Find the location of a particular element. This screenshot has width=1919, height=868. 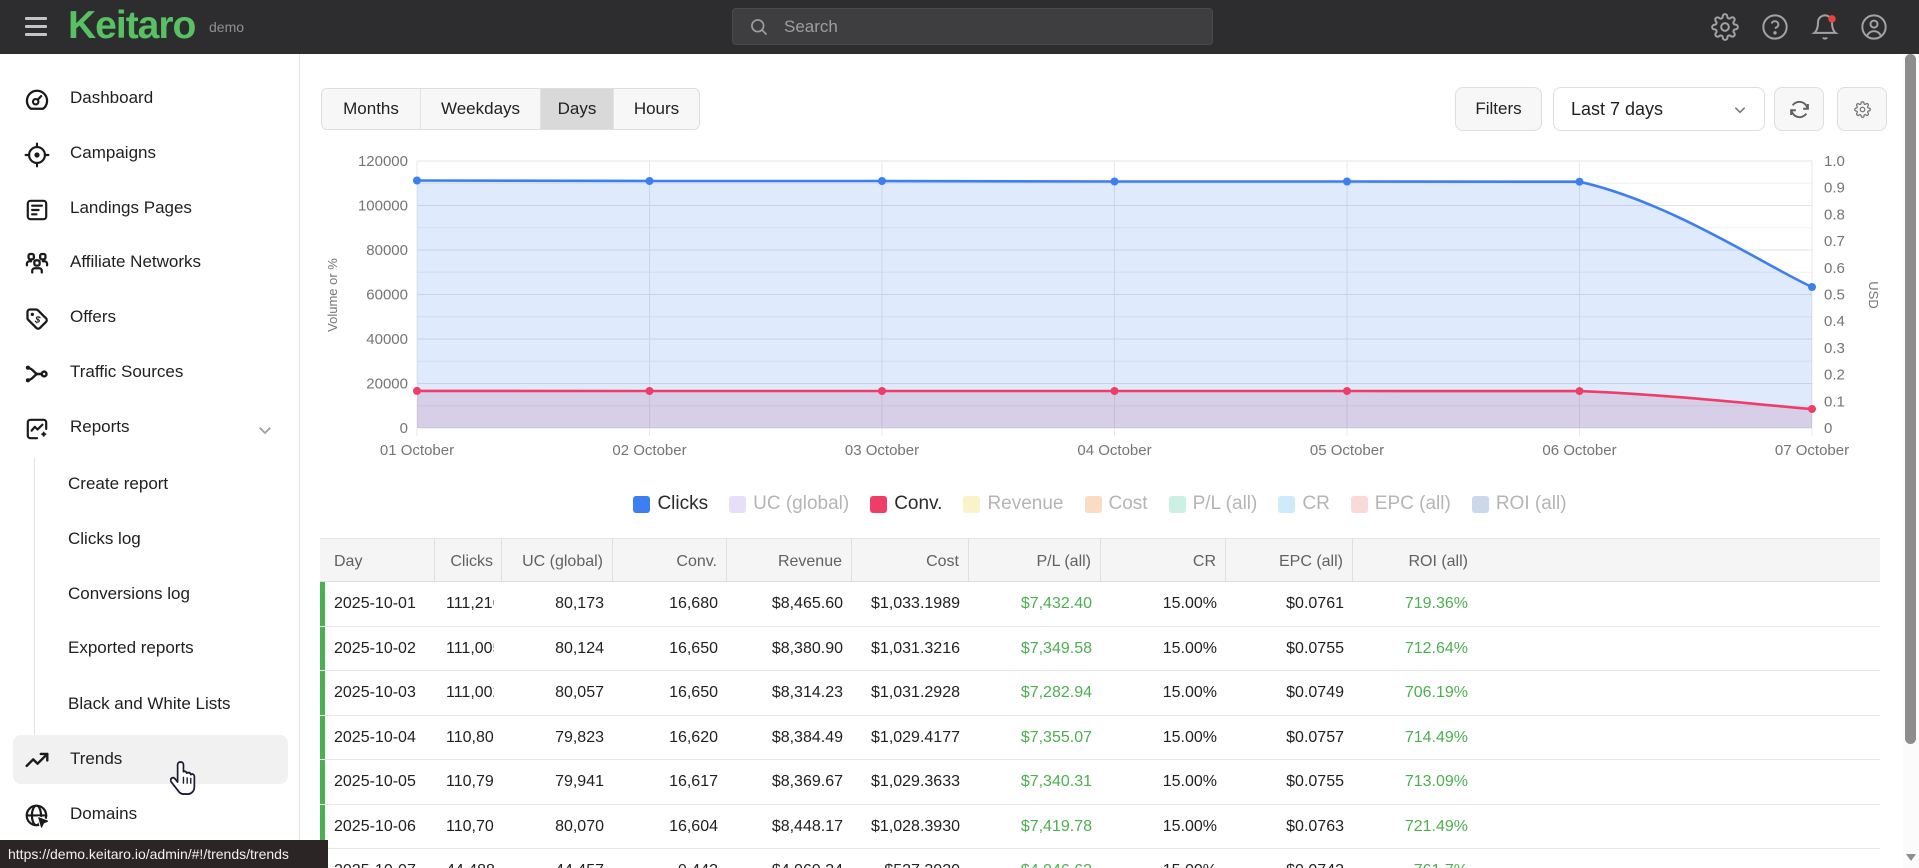

svg-text: 0.3 is located at coordinates (1834, 348).